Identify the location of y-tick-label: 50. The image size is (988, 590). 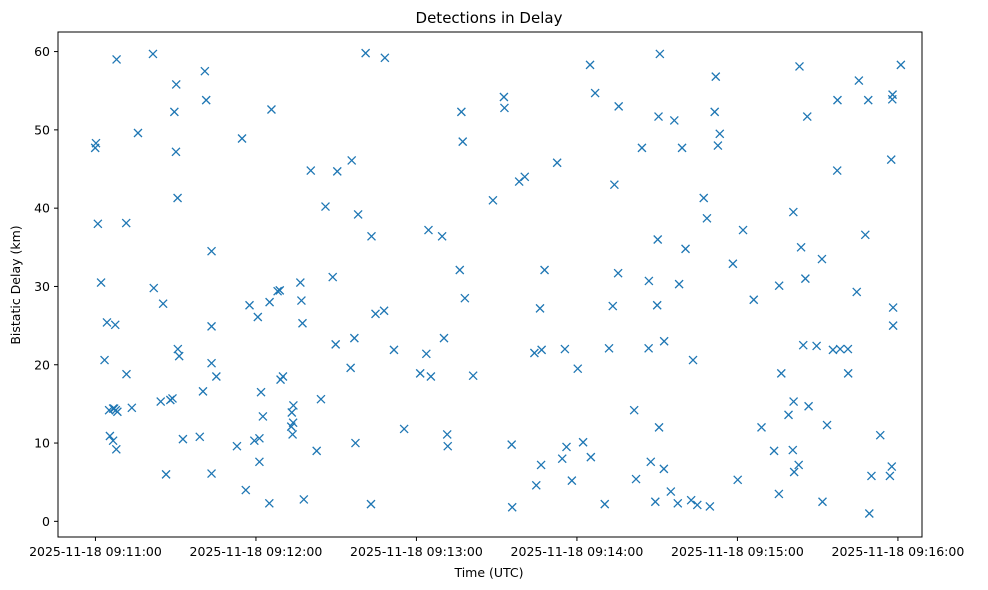
(42, 129).